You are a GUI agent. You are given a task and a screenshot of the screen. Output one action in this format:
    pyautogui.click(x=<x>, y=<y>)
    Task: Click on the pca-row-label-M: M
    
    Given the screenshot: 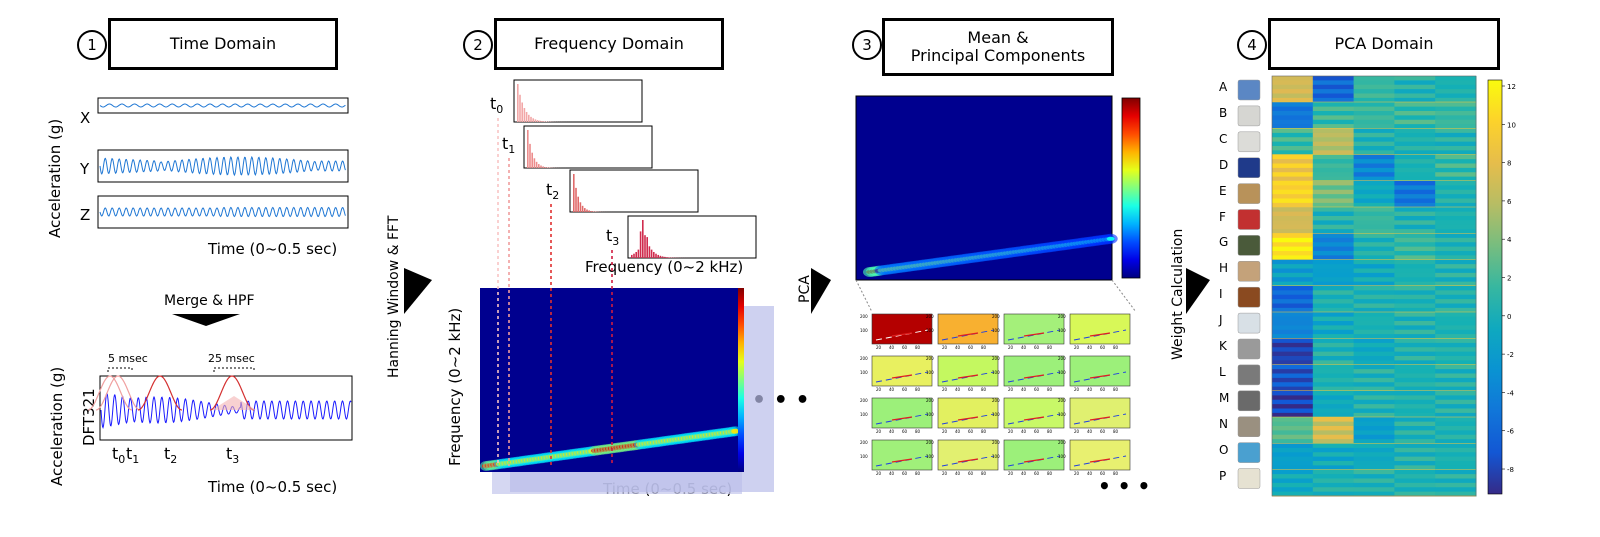 What is the action you would take?
    pyautogui.click(x=1224, y=397)
    